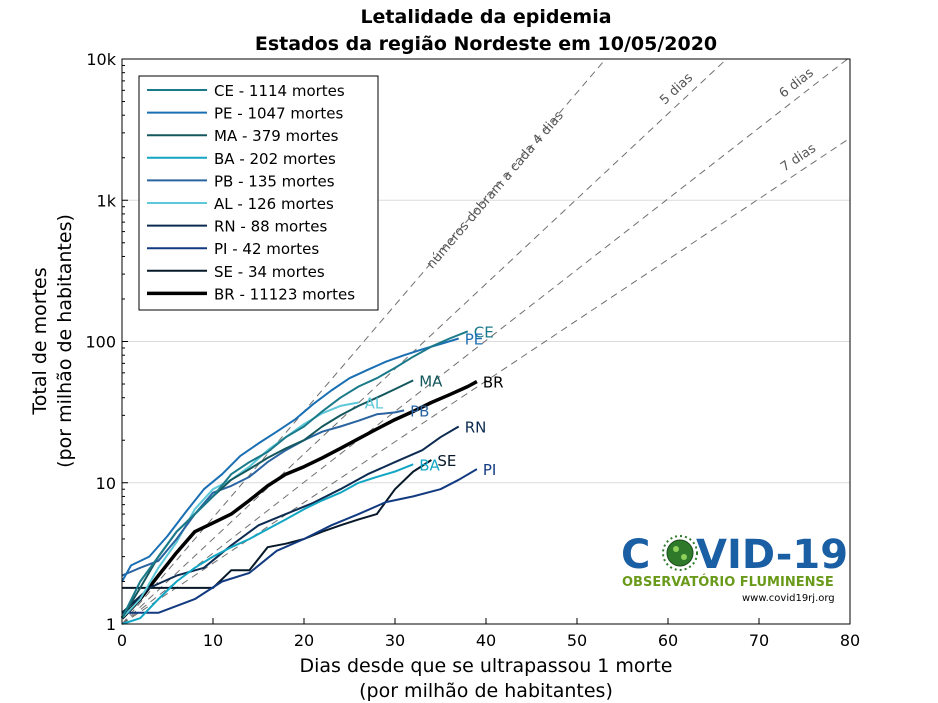 The image size is (938, 703). I want to click on x-axis-label: Dias desde que se ultrapassou 1 morte, so click(485, 666).